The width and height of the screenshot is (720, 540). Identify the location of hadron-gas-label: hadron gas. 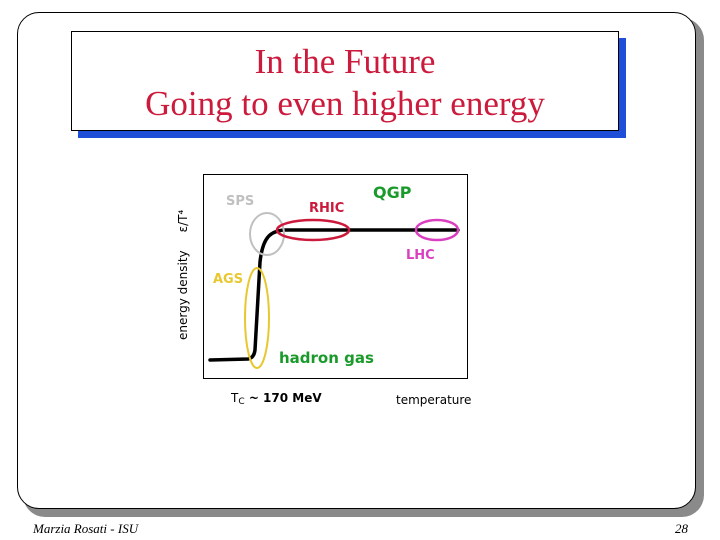
(326, 358).